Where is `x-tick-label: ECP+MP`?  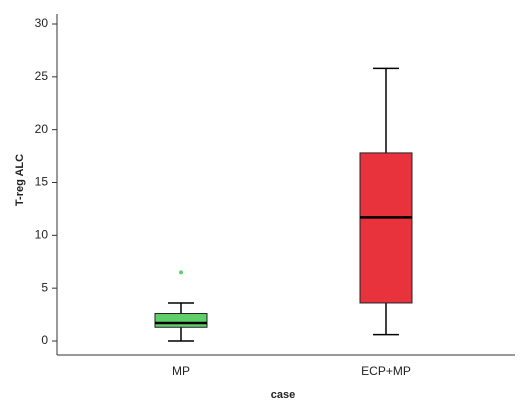
x-tick-label: ECP+MP is located at coordinates (386, 371).